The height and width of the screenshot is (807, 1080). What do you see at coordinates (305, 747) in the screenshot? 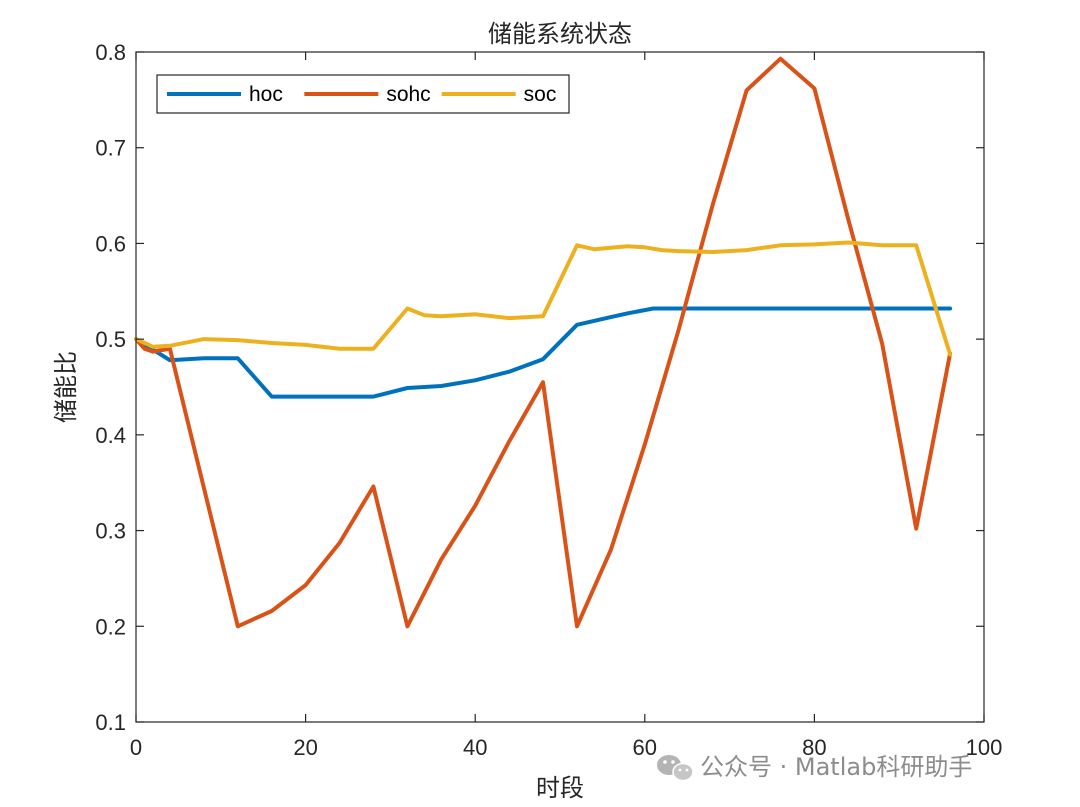
I see `x-tick-label: 20` at bounding box center [305, 747].